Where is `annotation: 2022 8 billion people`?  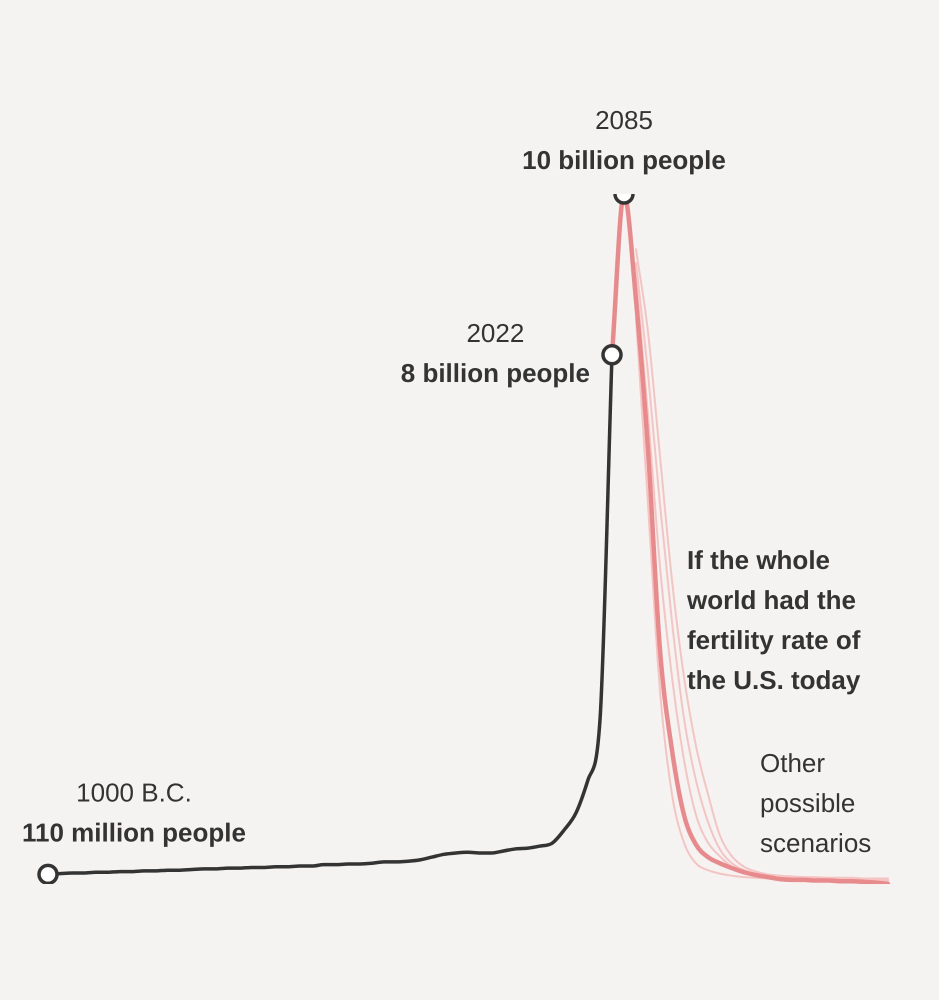
annotation: 2022 8 billion people is located at coordinates (495, 353).